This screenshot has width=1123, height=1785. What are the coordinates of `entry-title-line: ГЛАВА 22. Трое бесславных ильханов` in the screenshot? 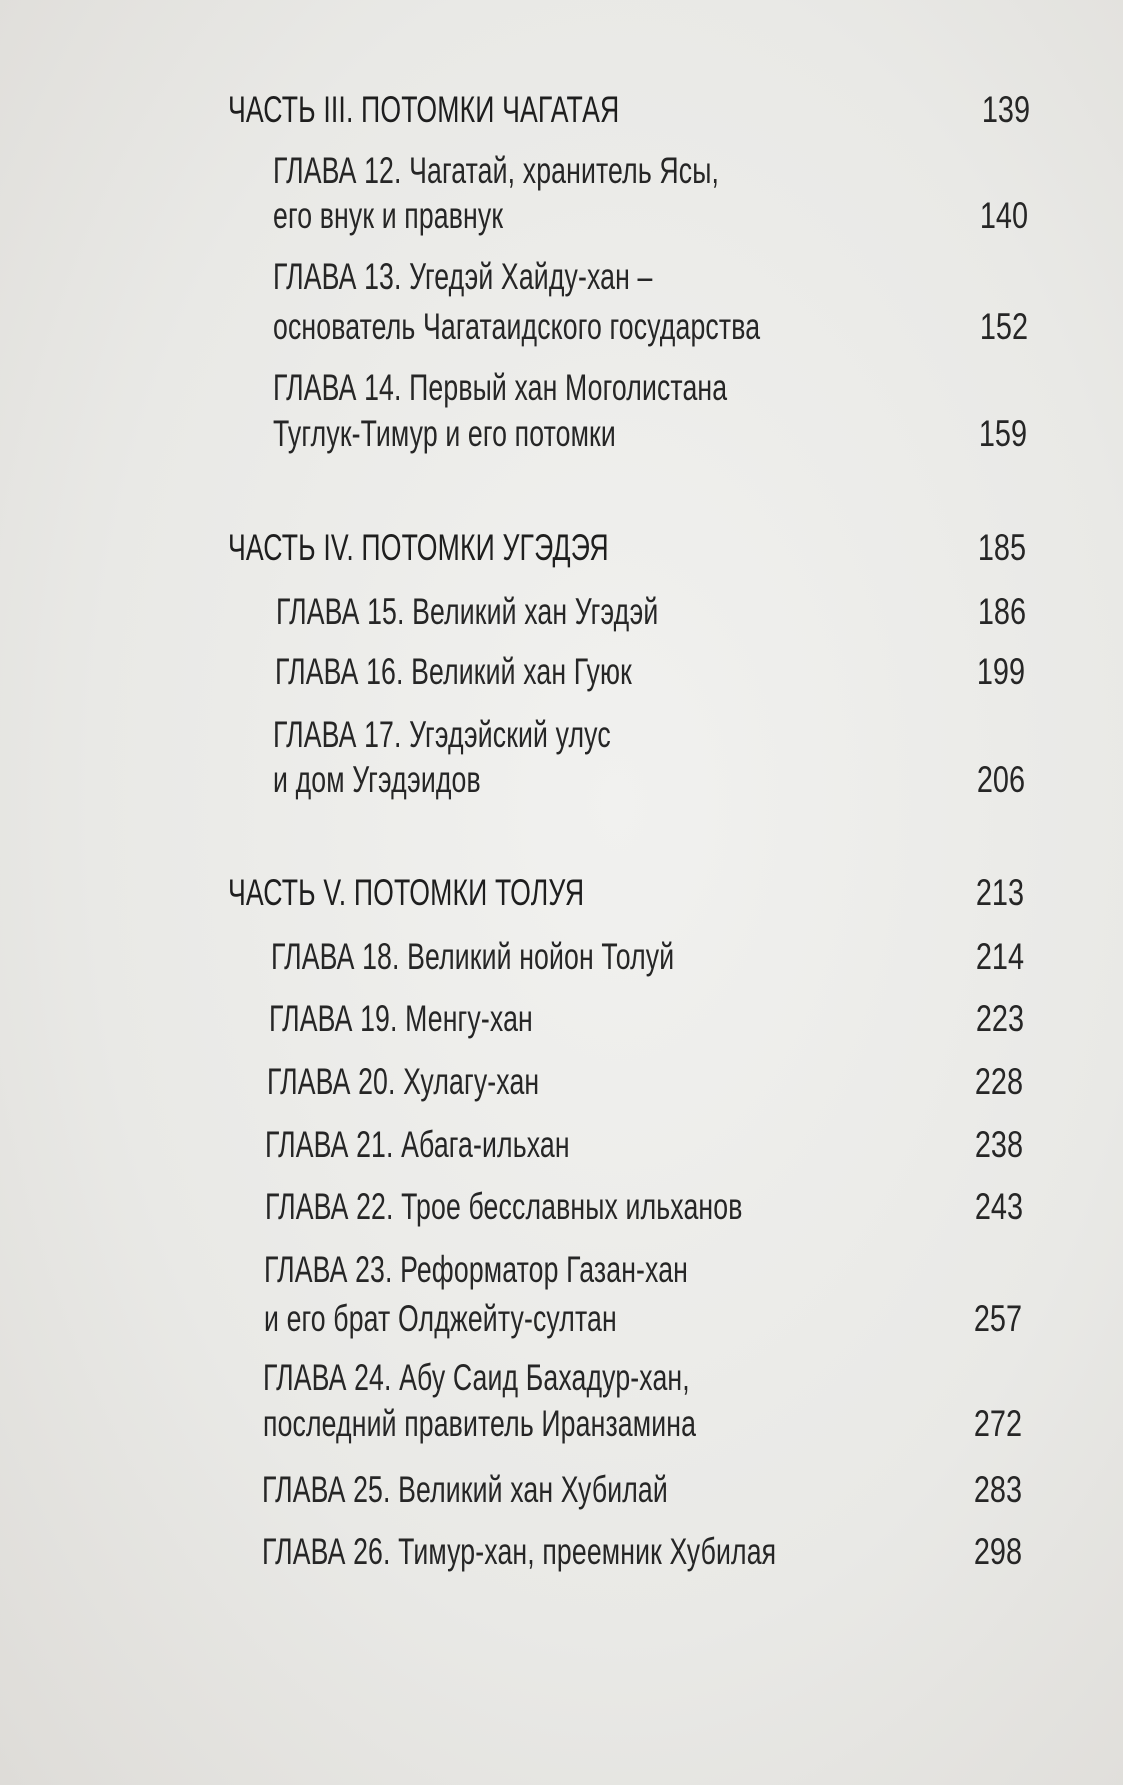 It's located at (504, 1206).